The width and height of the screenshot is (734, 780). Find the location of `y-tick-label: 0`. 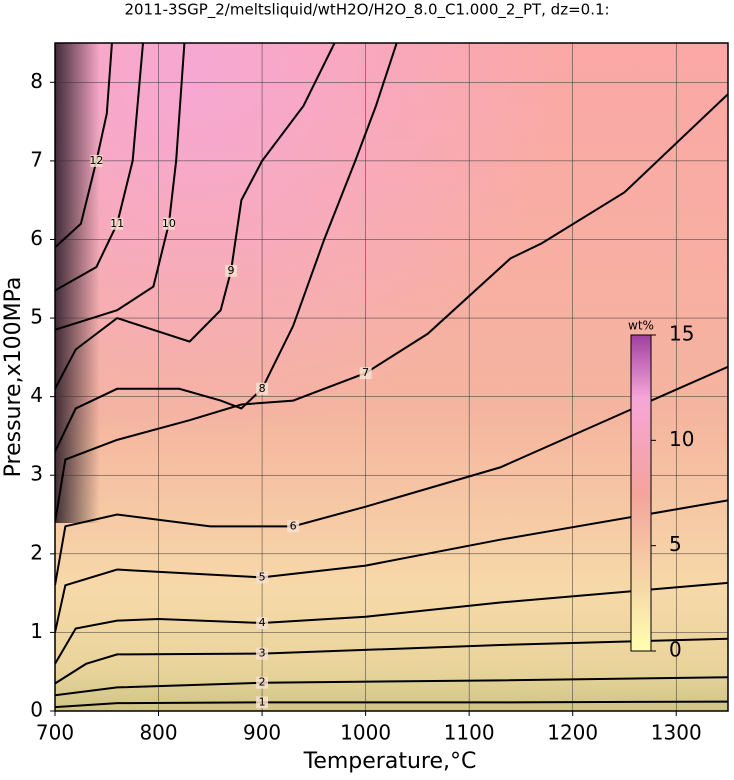

y-tick-label: 0 is located at coordinates (36, 710).